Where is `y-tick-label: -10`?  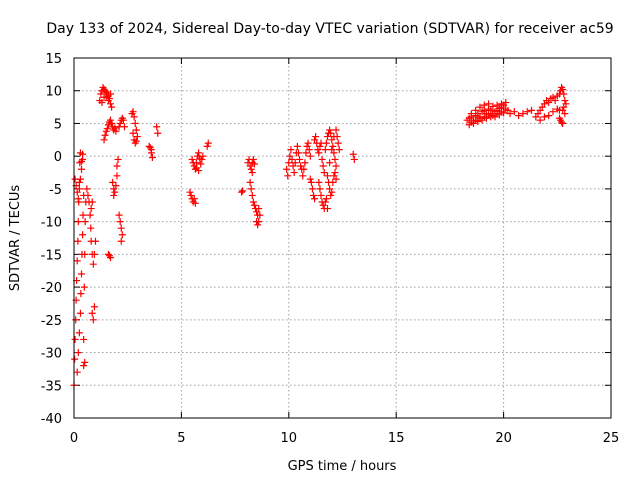
y-tick-label: -10 is located at coordinates (51, 223).